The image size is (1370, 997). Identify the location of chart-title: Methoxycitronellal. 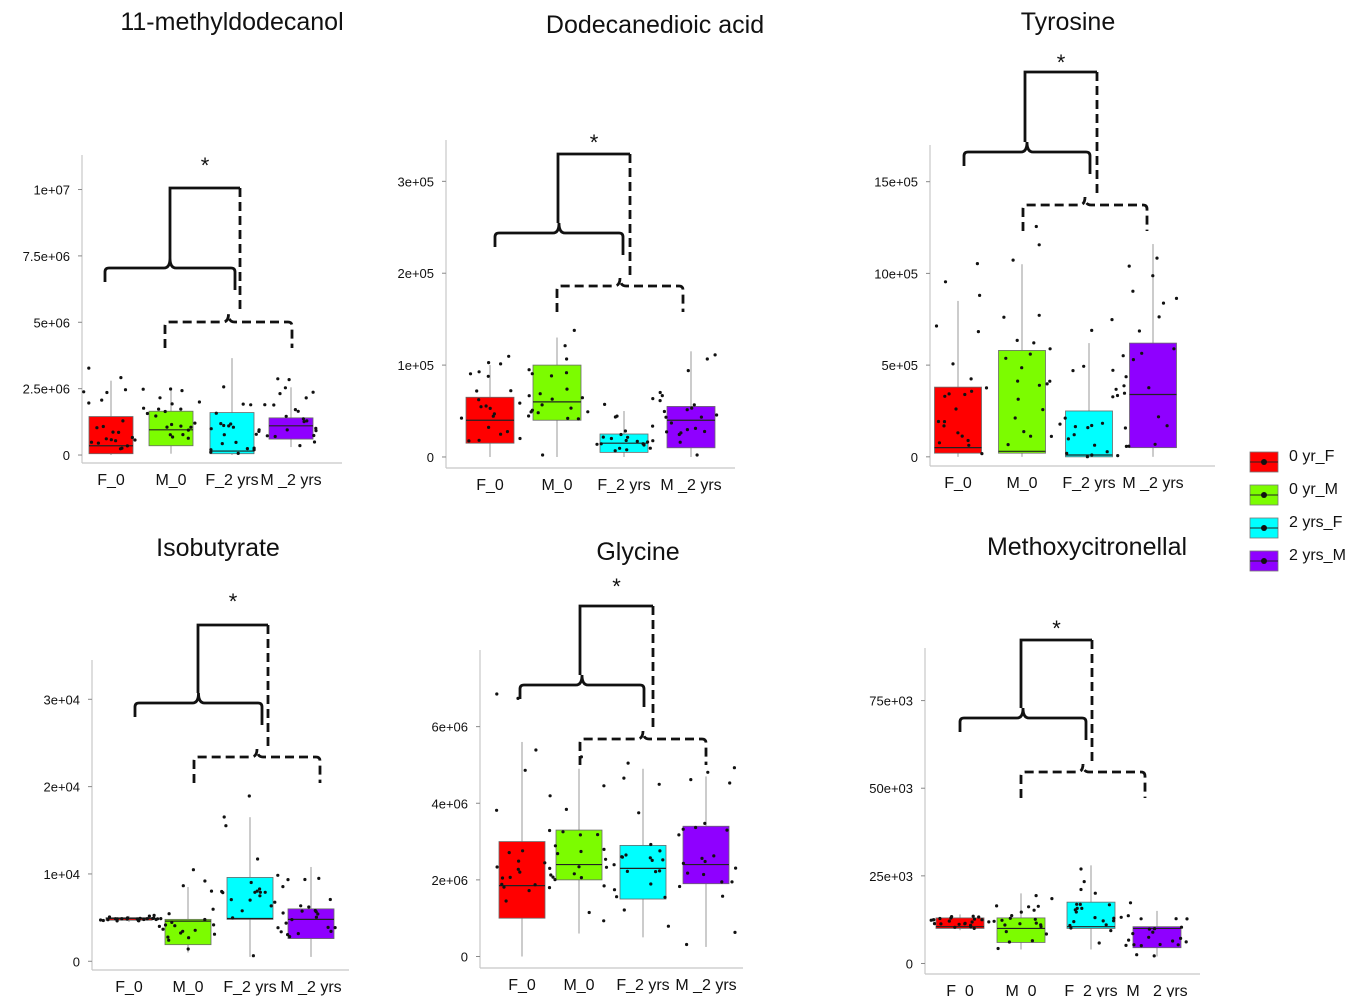
(1087, 547).